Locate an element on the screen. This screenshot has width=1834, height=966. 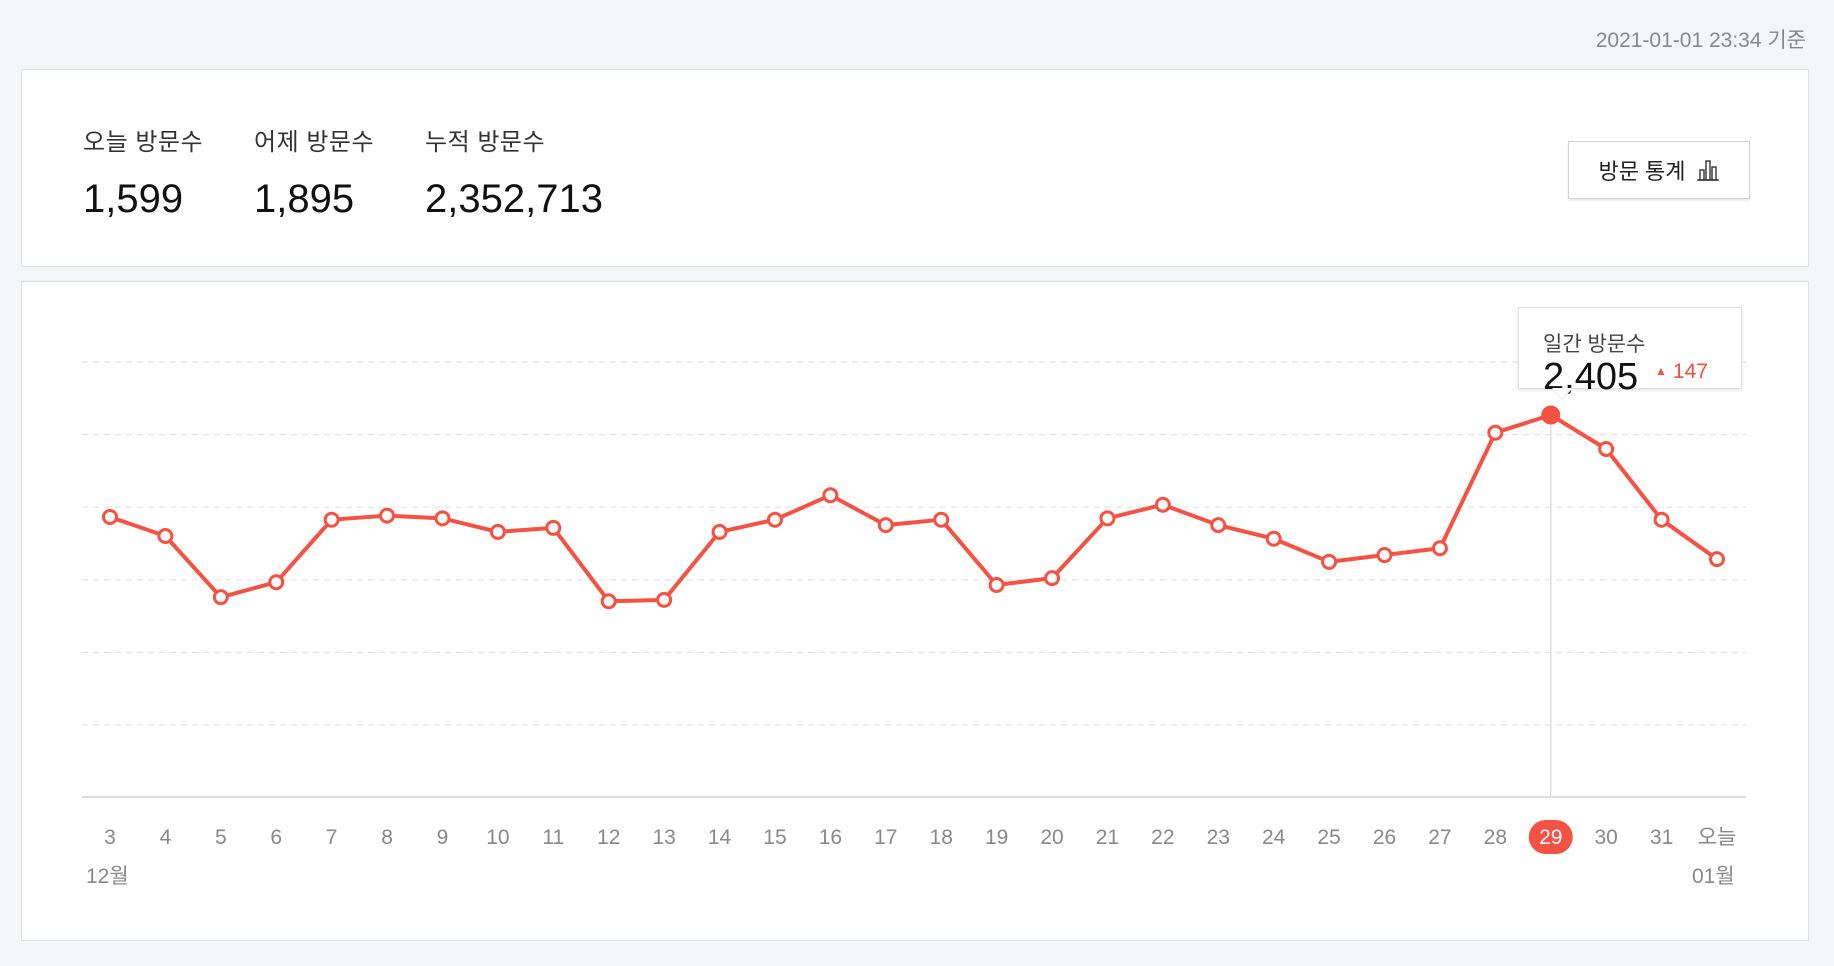
tooltip-pointer is located at coordinates (1562, 393).